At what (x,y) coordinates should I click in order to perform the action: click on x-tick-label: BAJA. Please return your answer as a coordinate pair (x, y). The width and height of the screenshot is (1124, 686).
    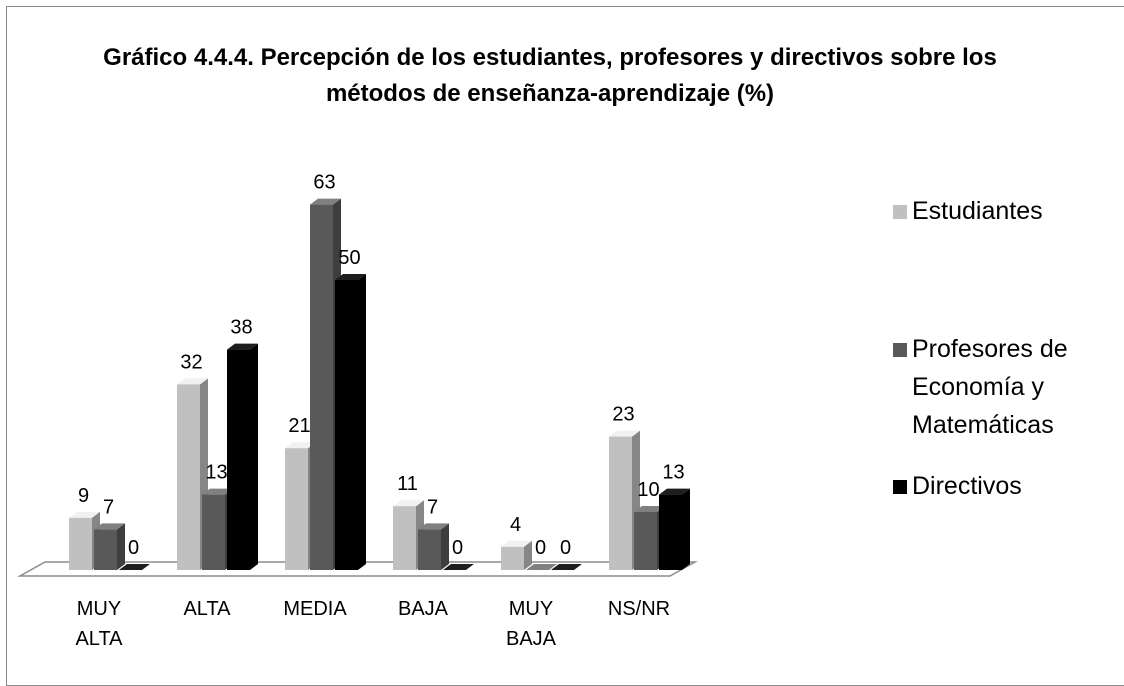
    Looking at the image, I should click on (423, 609).